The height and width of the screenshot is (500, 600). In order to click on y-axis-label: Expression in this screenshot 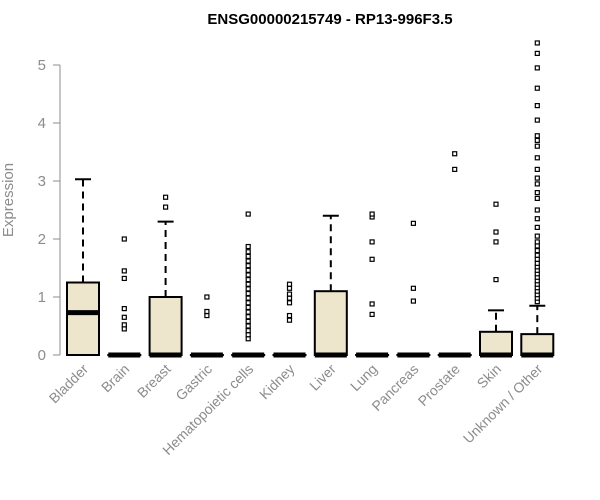, I will do `click(8, 200)`.